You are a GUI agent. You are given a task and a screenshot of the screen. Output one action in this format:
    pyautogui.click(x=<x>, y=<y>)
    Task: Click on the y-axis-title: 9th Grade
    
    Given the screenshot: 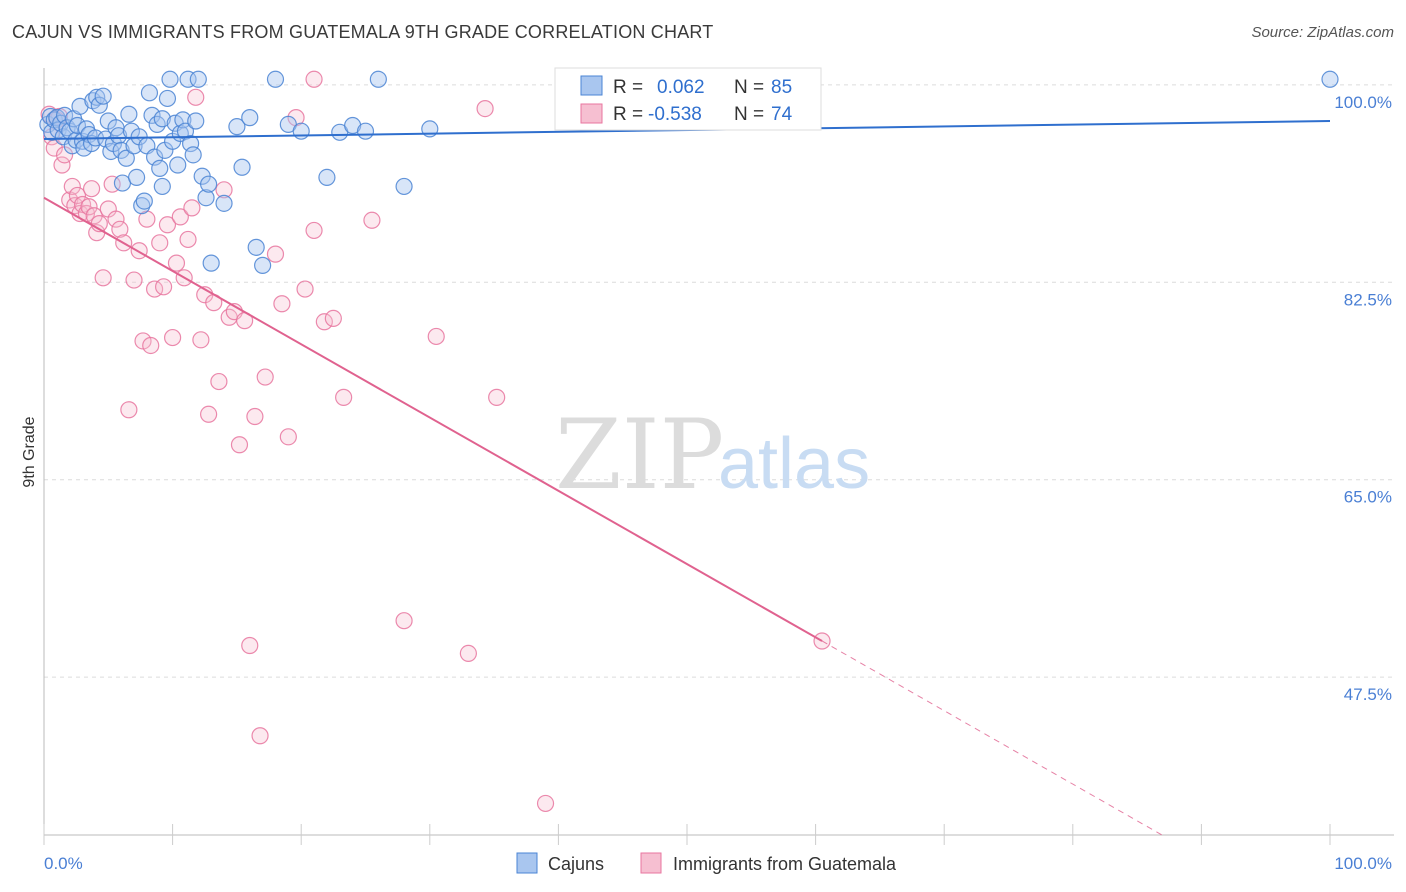 What is the action you would take?
    pyautogui.click(x=29, y=451)
    